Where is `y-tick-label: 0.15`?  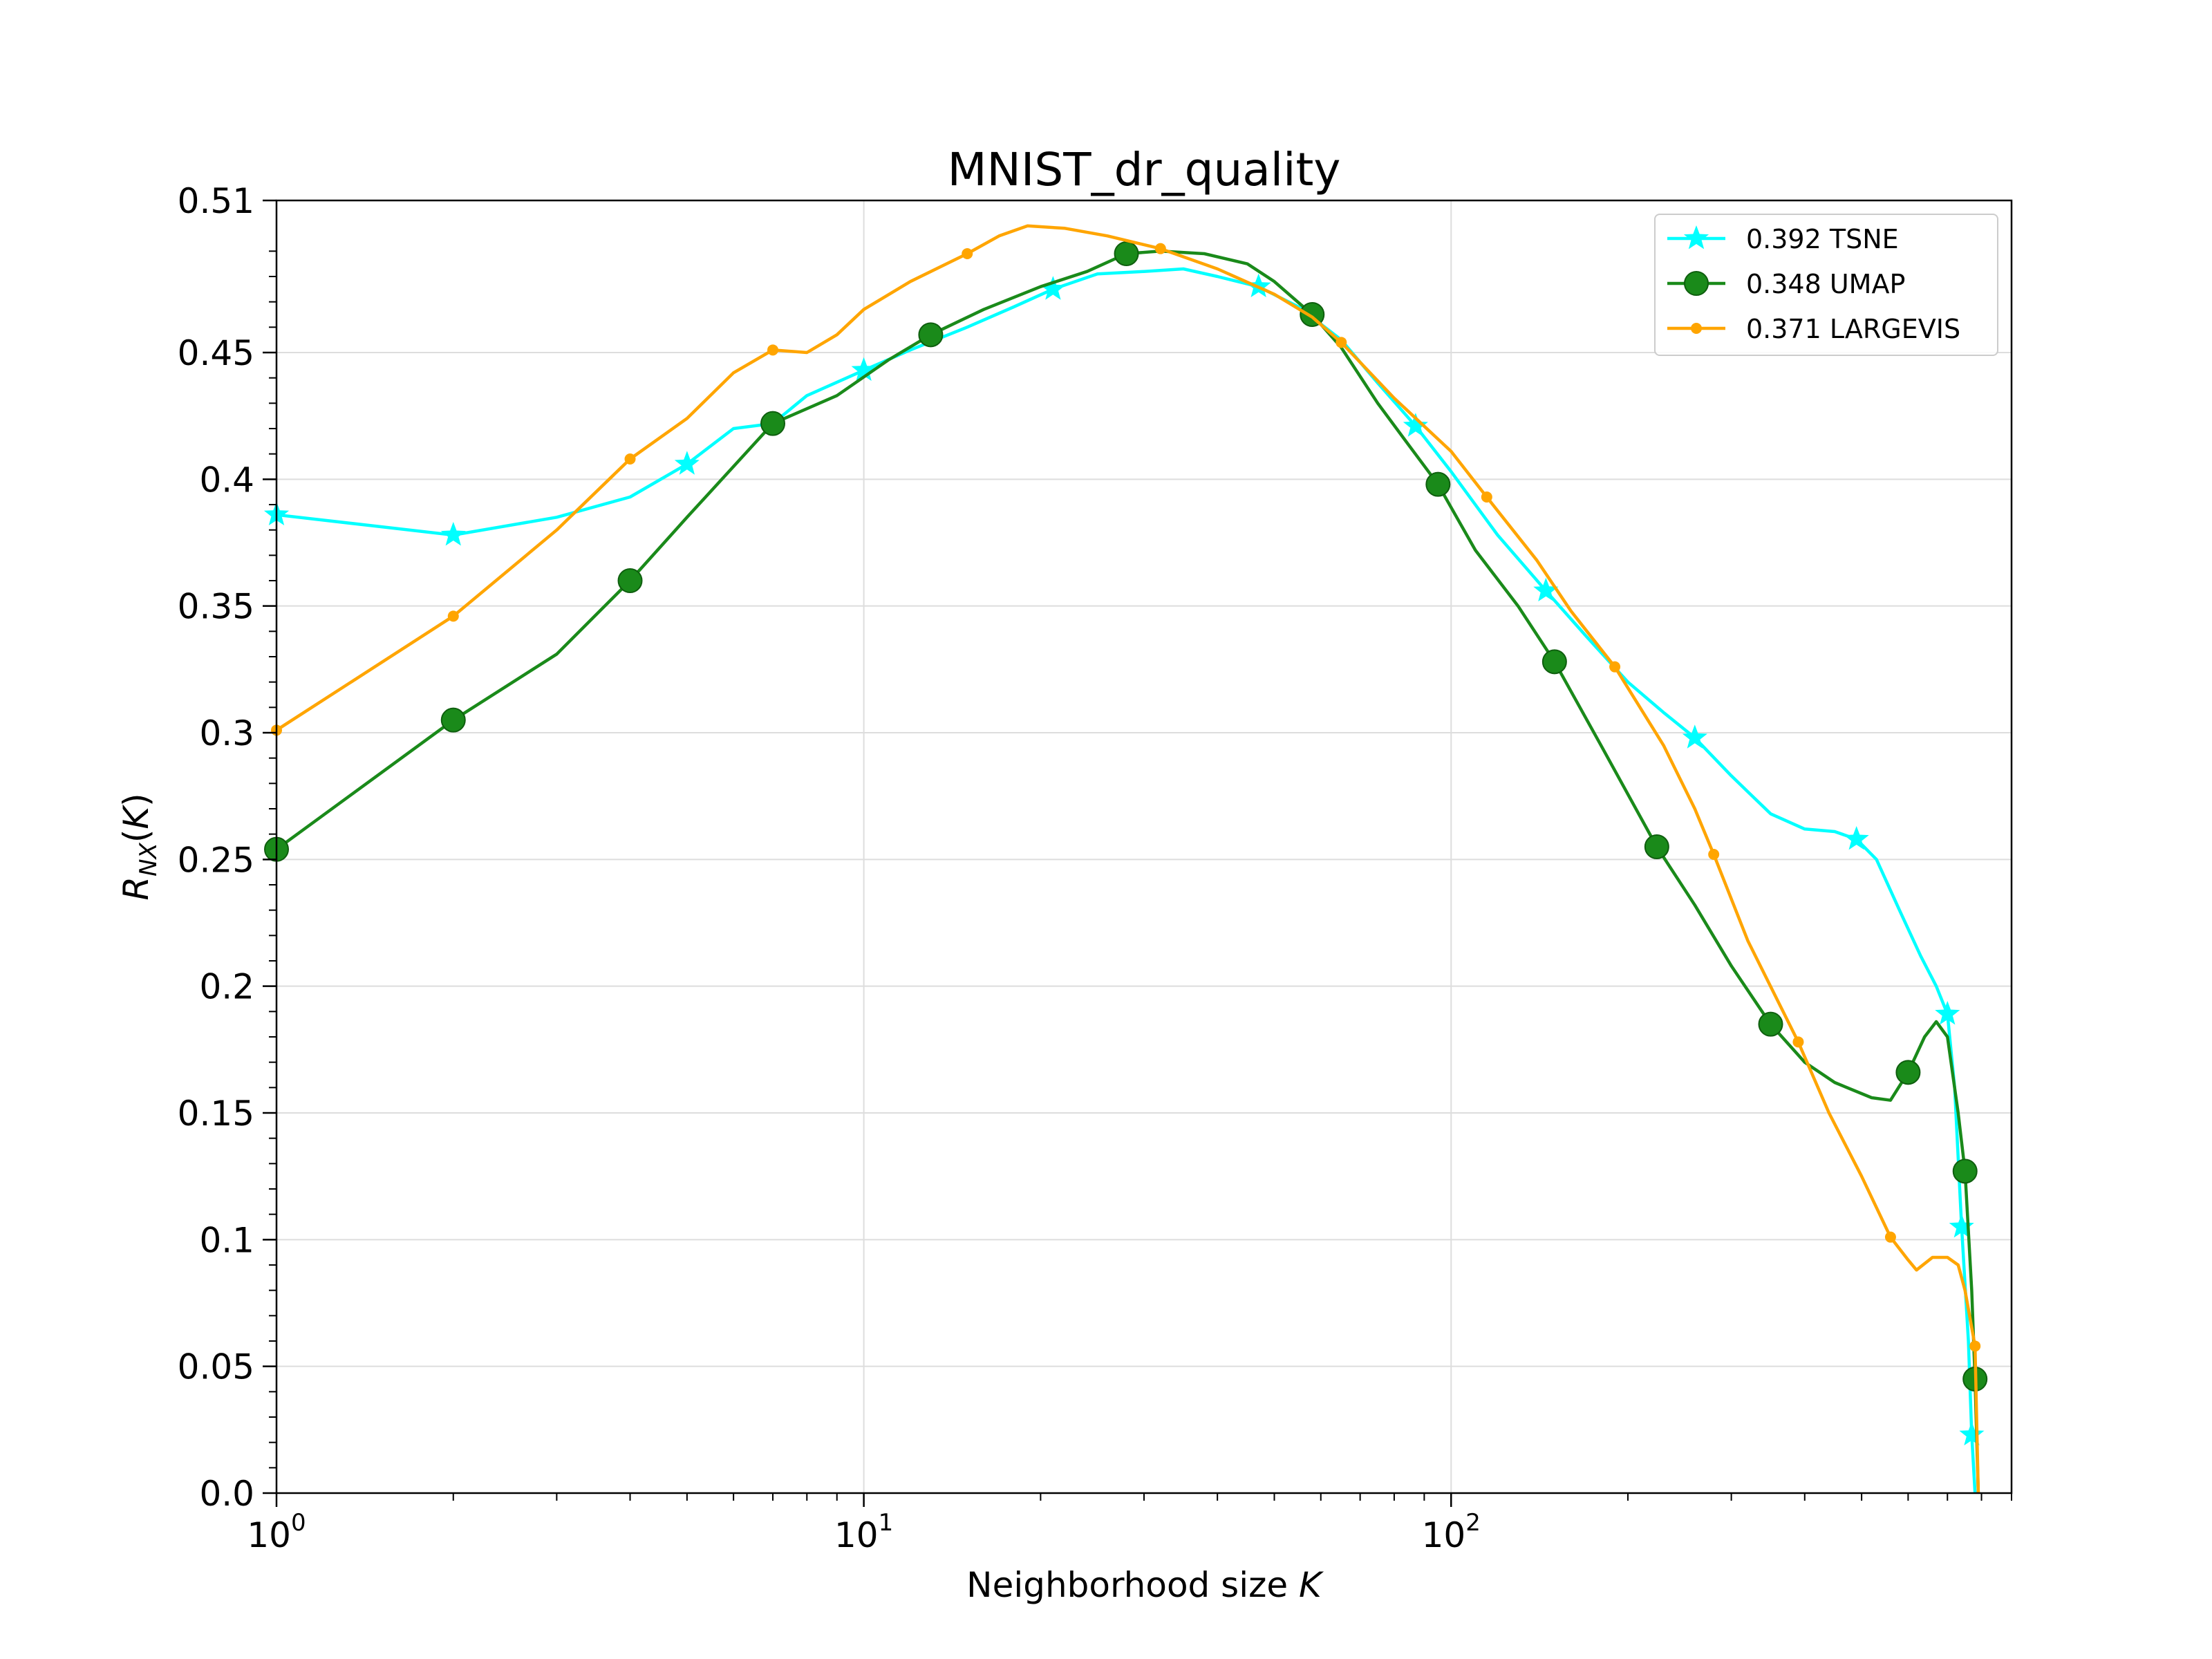 y-tick-label: 0.15 is located at coordinates (216, 1114).